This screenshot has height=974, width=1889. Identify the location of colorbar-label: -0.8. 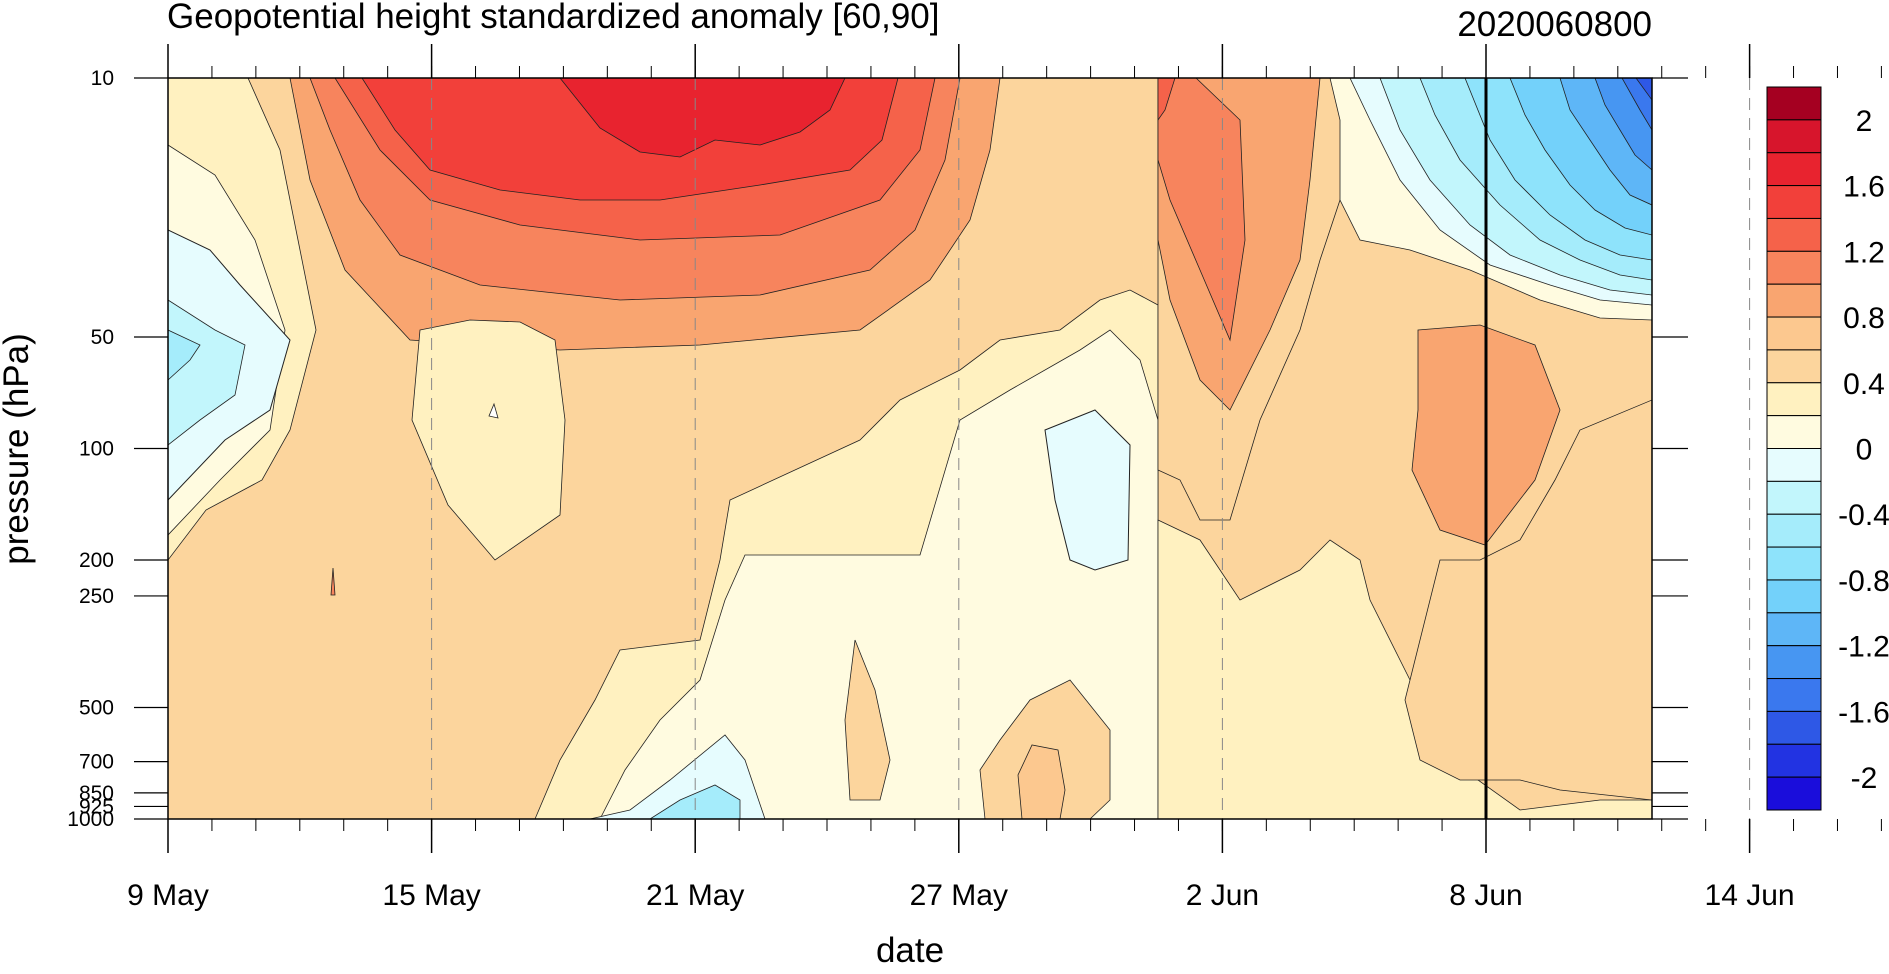
(1863, 581).